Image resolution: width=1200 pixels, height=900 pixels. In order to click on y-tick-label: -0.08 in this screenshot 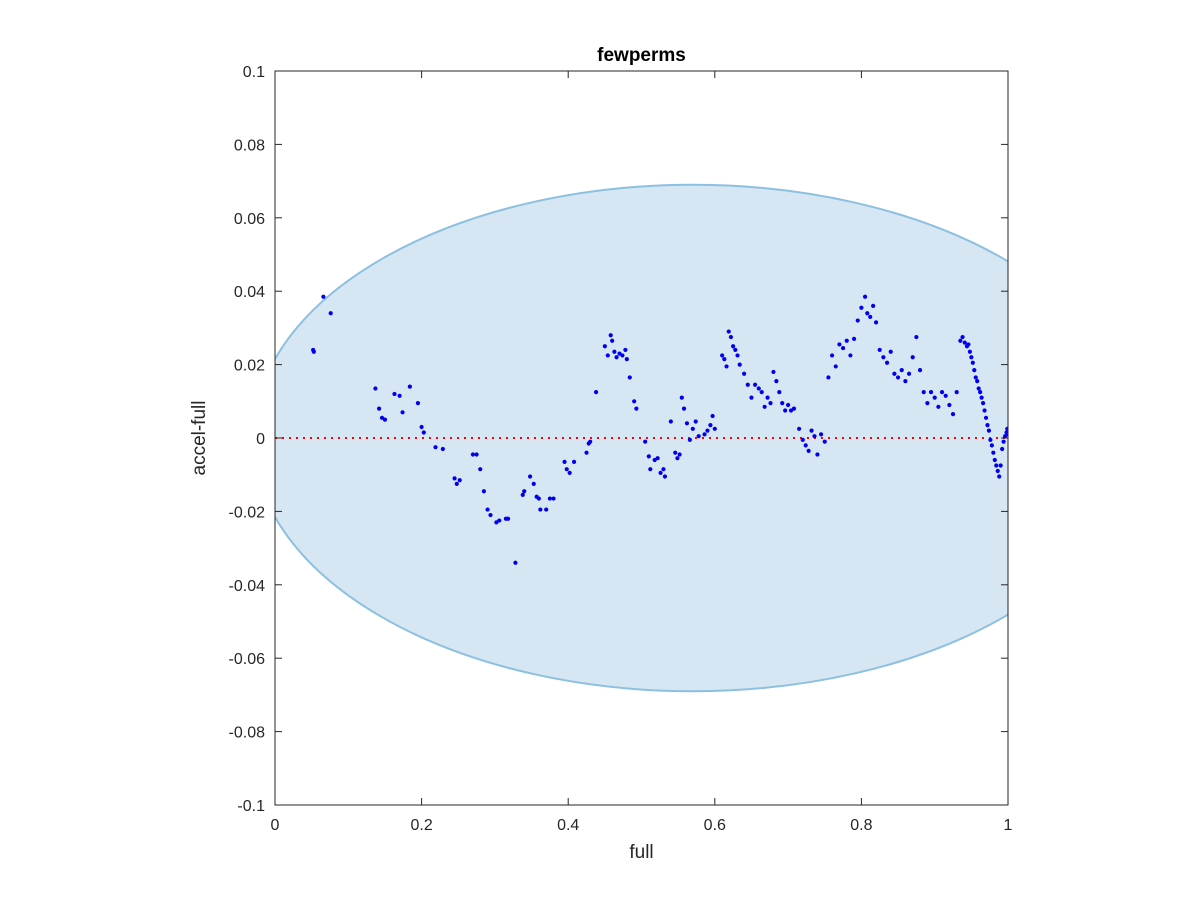, I will do `click(247, 733)`.